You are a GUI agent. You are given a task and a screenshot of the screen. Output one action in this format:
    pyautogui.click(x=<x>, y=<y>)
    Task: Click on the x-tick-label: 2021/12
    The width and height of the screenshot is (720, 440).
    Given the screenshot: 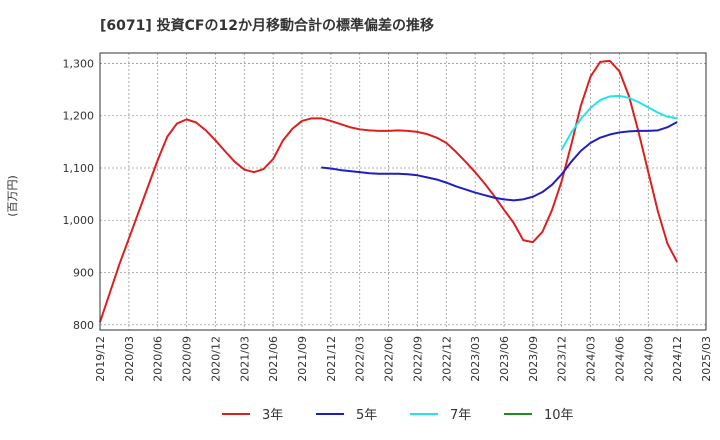 What is the action you would take?
    pyautogui.click(x=331, y=359)
    